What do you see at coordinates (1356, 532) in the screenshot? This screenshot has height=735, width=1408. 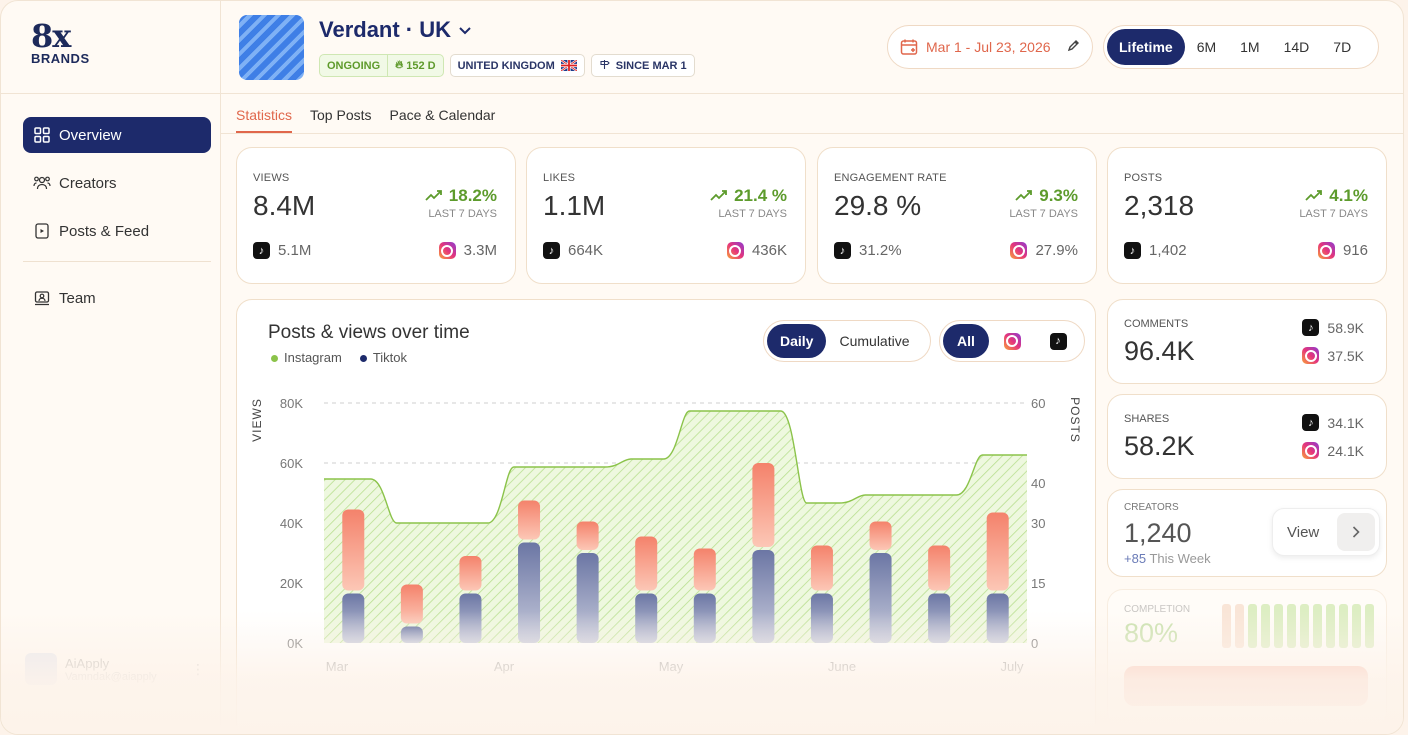 I see `chevron-right-icon` at bounding box center [1356, 532].